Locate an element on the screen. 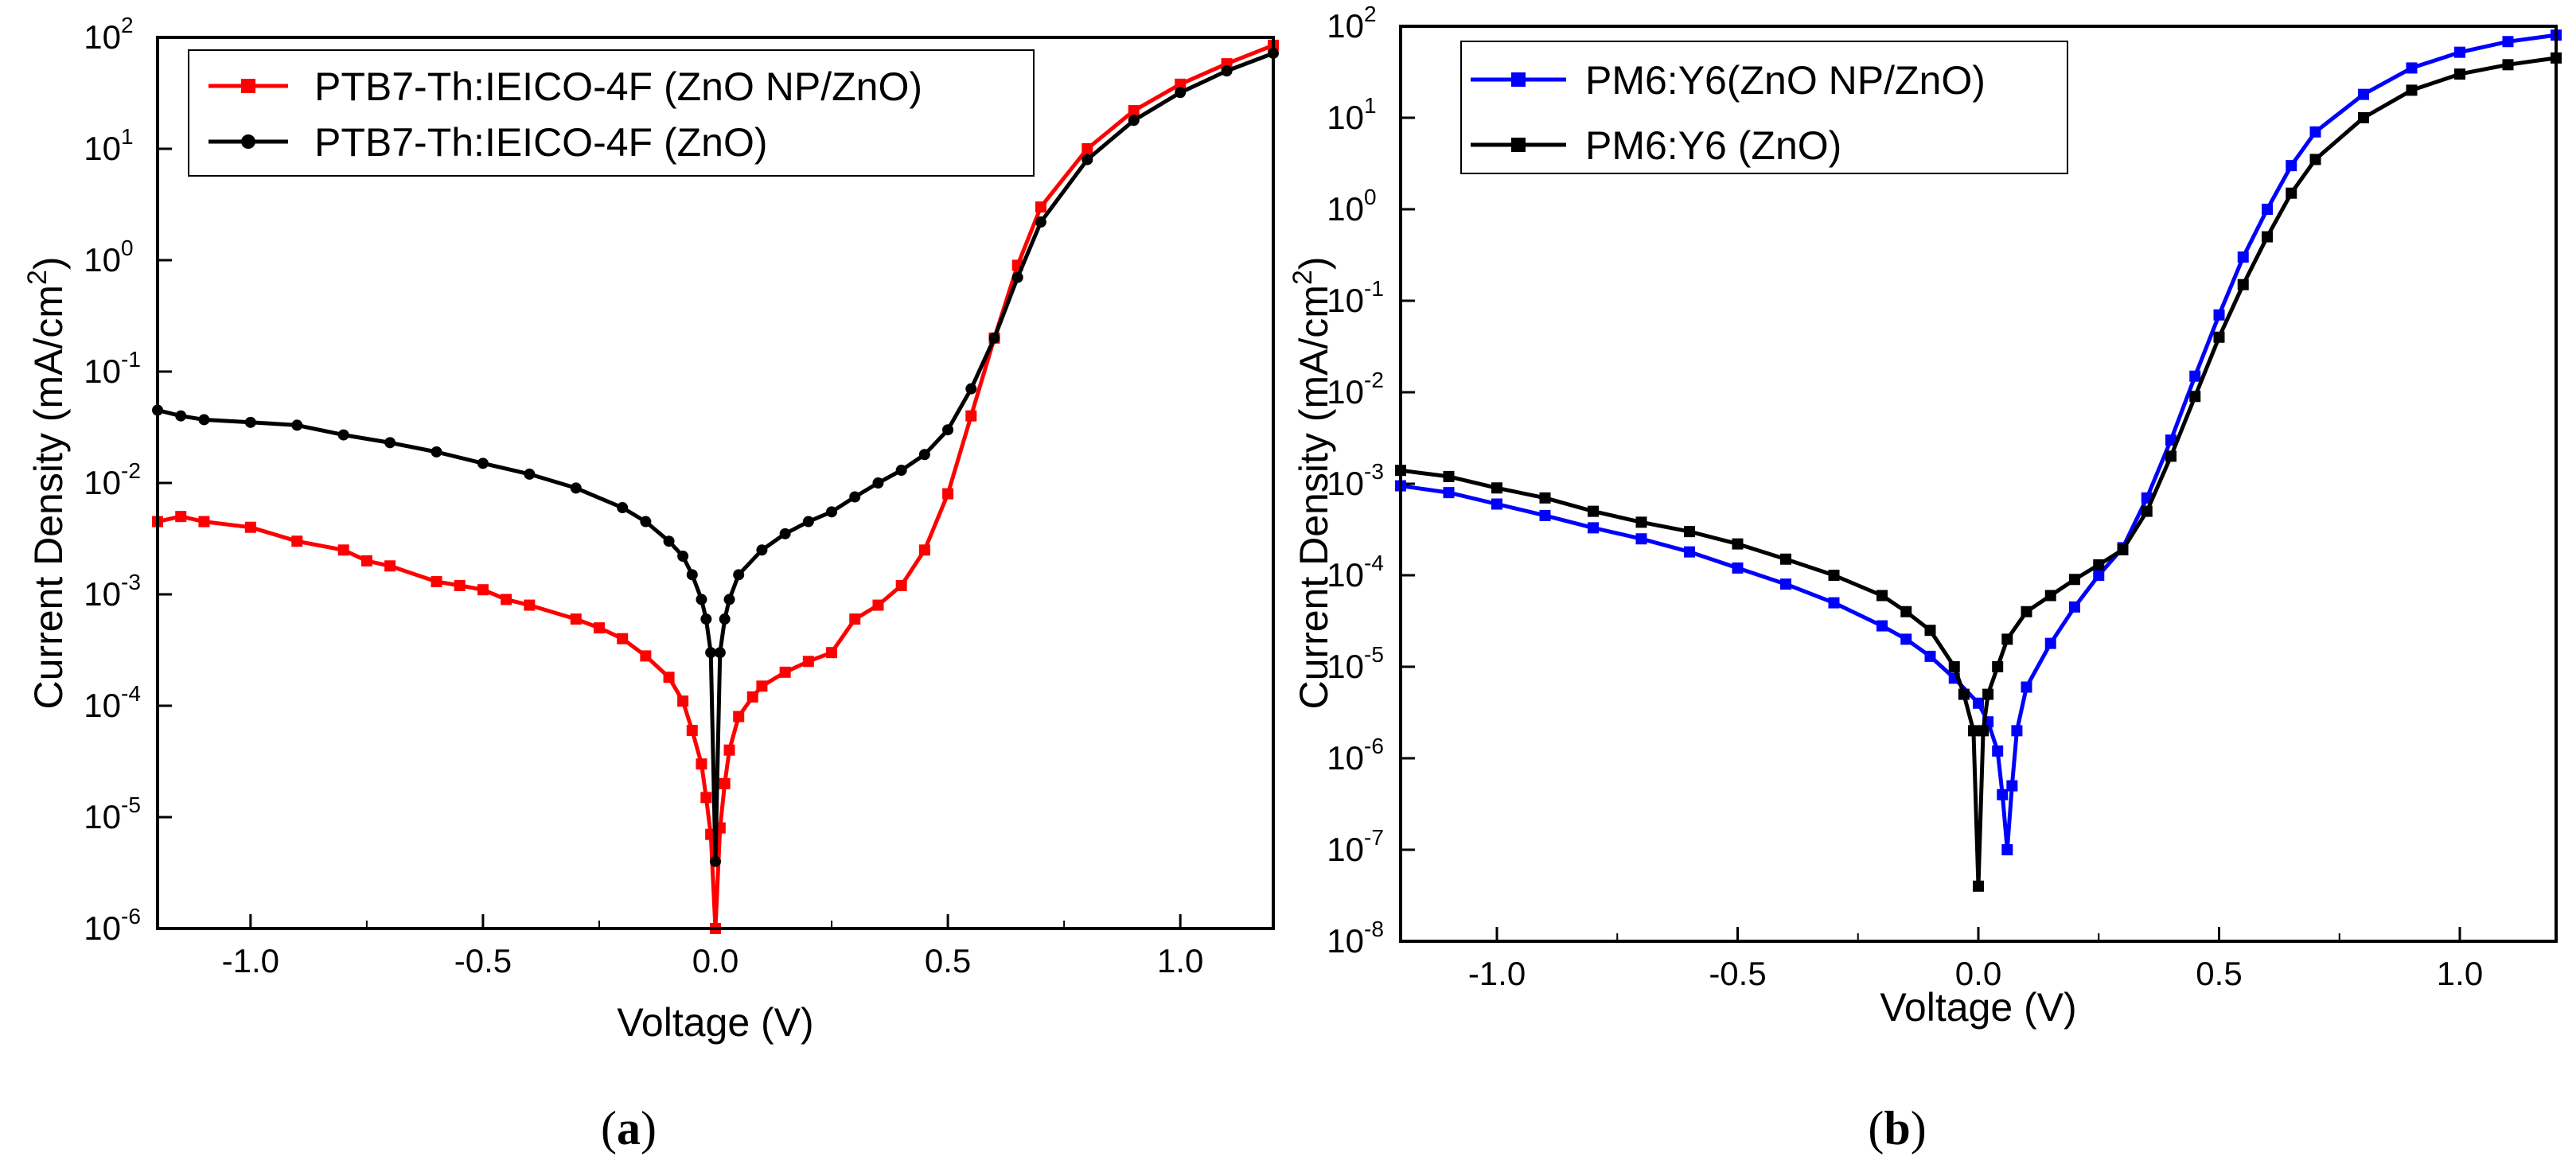  legend-b: PM6:Y6(ZnO NP/ZnO) PM6:Y6 (ZnO) is located at coordinates (1764, 108).